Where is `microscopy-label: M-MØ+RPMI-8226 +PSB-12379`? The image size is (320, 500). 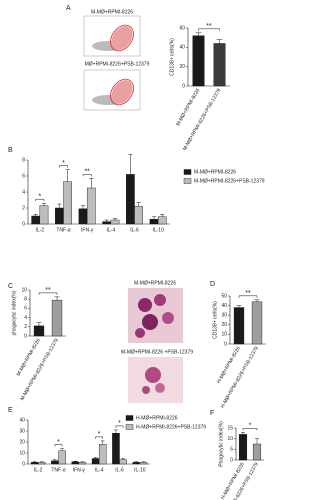 microscopy-label: M-MØ+RPMI-8226 +PSB-12379 is located at coordinates (157, 352).